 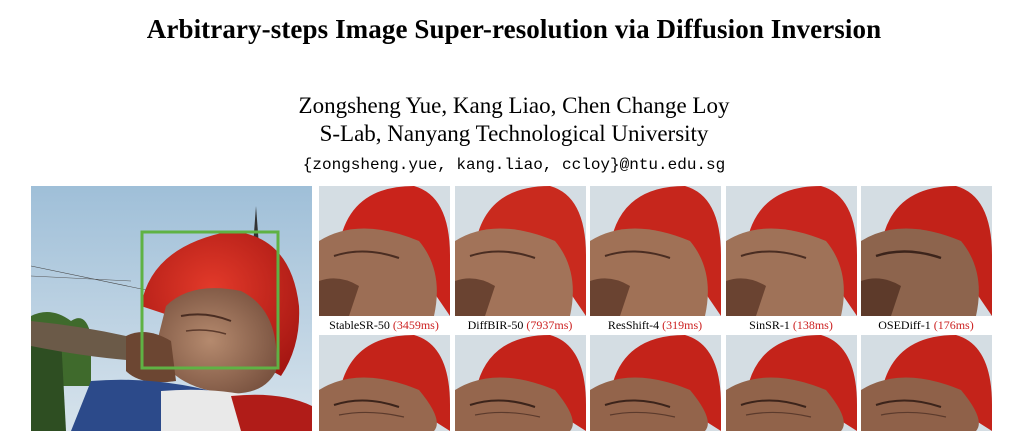 I want to click on crop-sinsr, so click(x=791, y=251).